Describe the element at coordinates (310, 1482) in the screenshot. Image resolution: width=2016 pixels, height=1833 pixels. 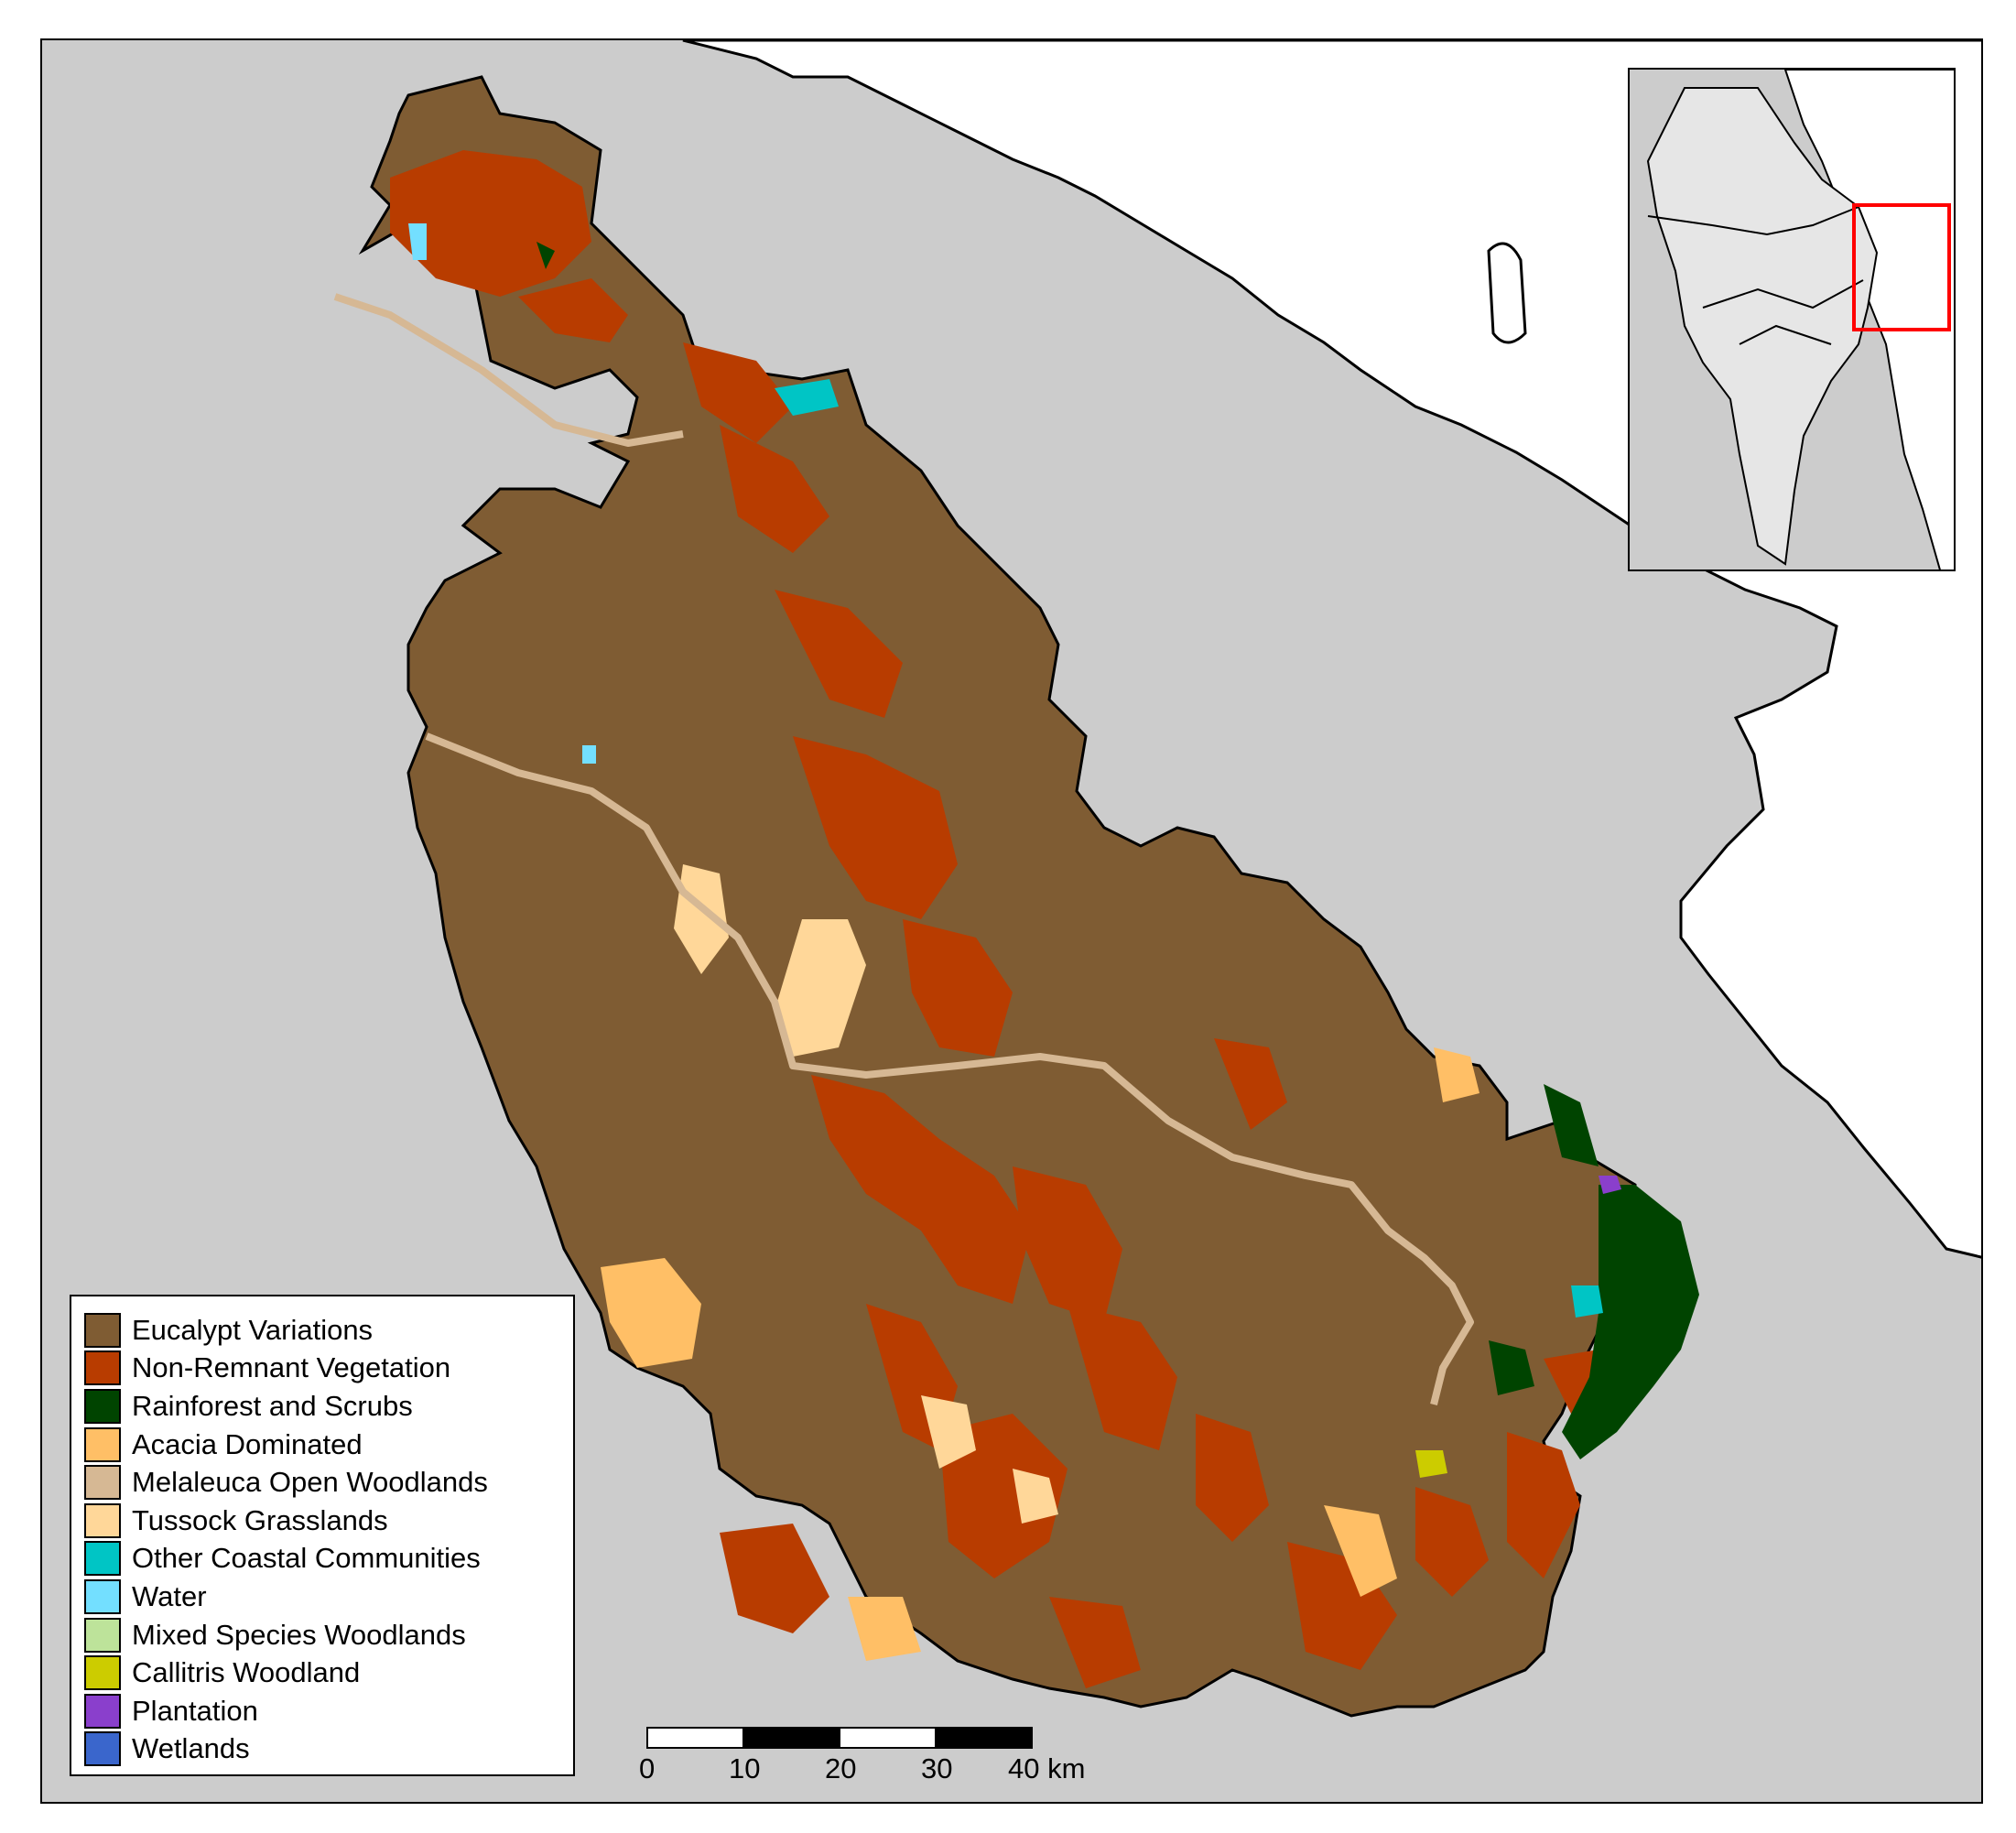
I see `legend-label: Melaleuca Open Woodlands` at that location.